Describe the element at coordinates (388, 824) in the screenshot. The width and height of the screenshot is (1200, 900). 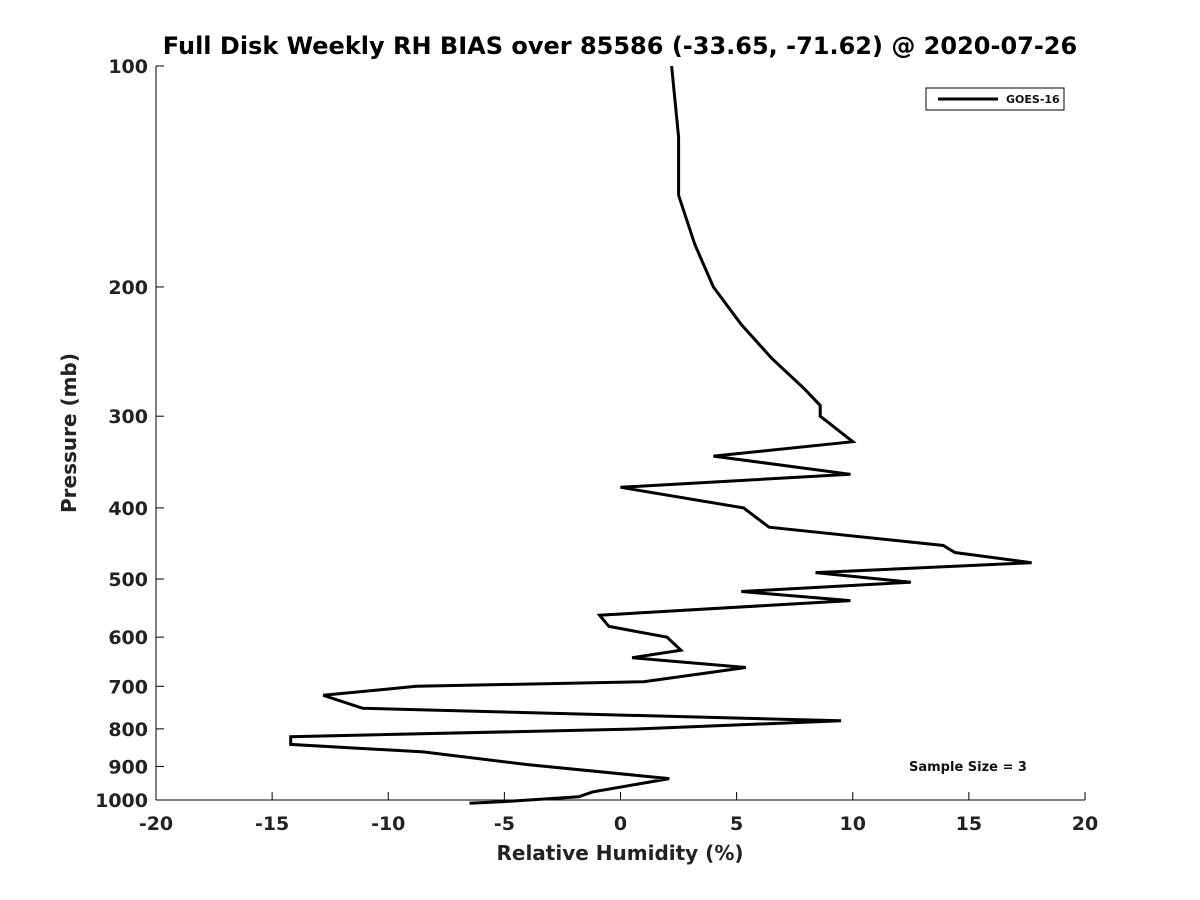
I see `x-tick-label: -10` at that location.